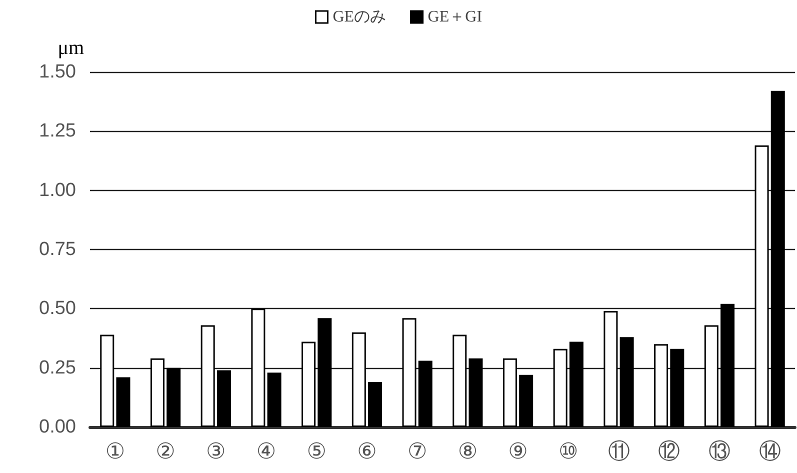 The width and height of the screenshot is (797, 473). I want to click on legend-label: GE＋GI, so click(455, 17).